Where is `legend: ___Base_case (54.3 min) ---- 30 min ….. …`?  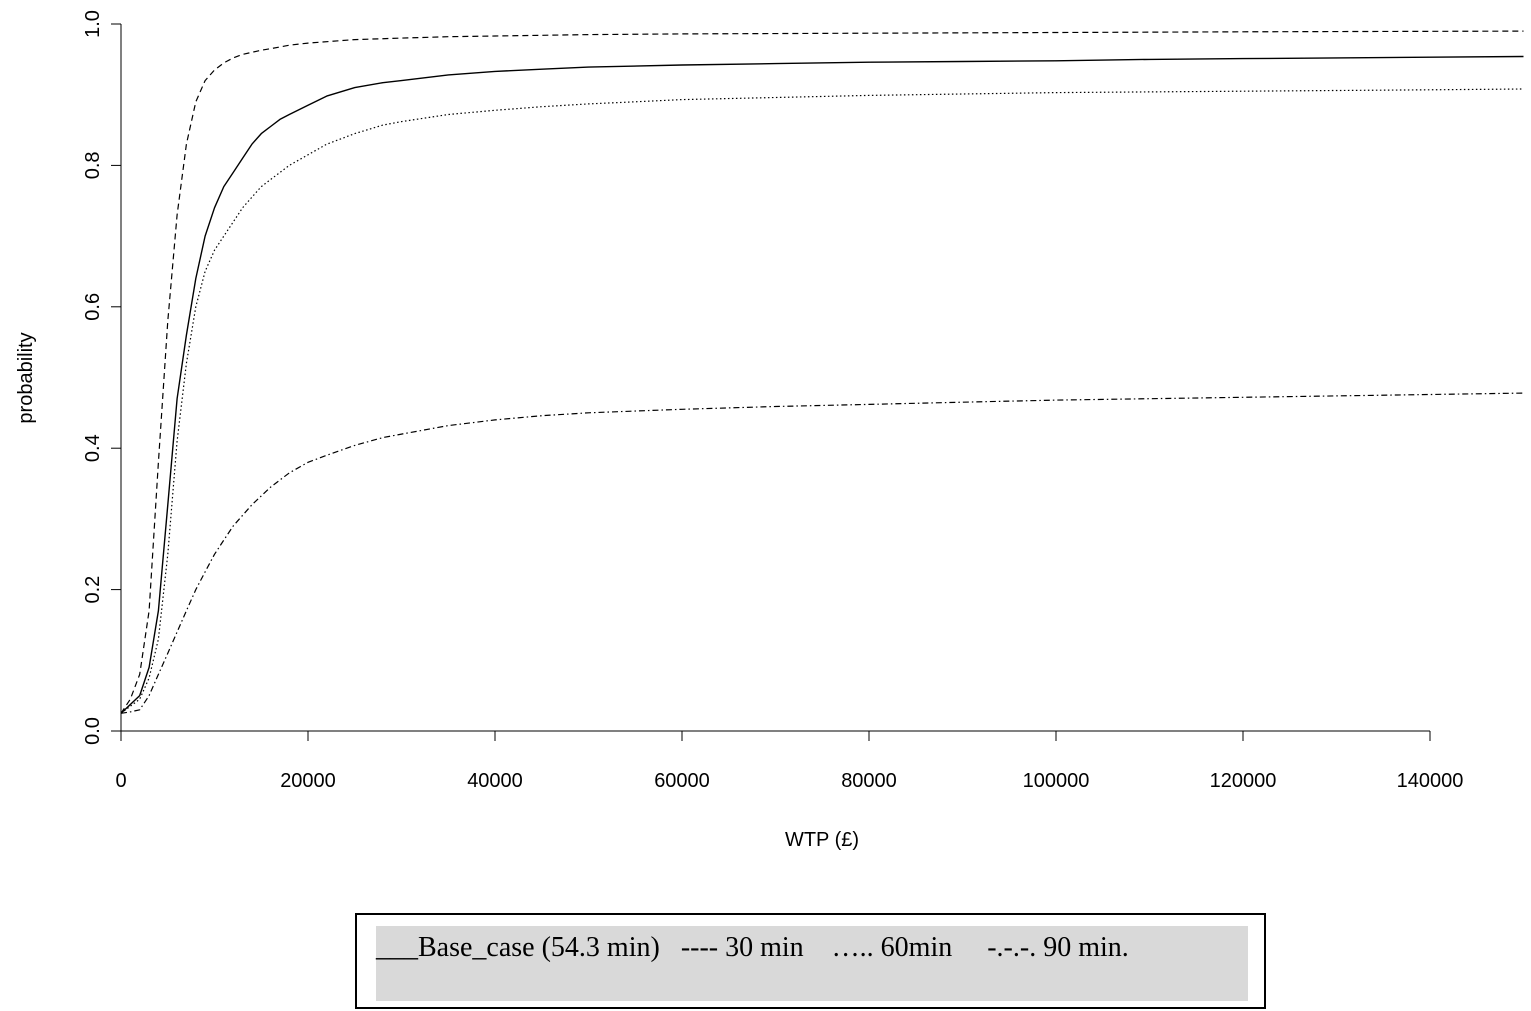
legend: ___Base_case (54.3 min) ---- 30 min ….. … is located at coordinates (810, 961).